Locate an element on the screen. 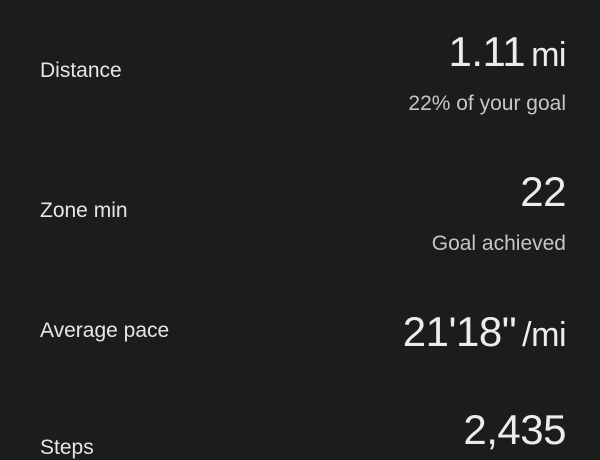 The image size is (600, 460). metric-value: 22 is located at coordinates (543, 191).